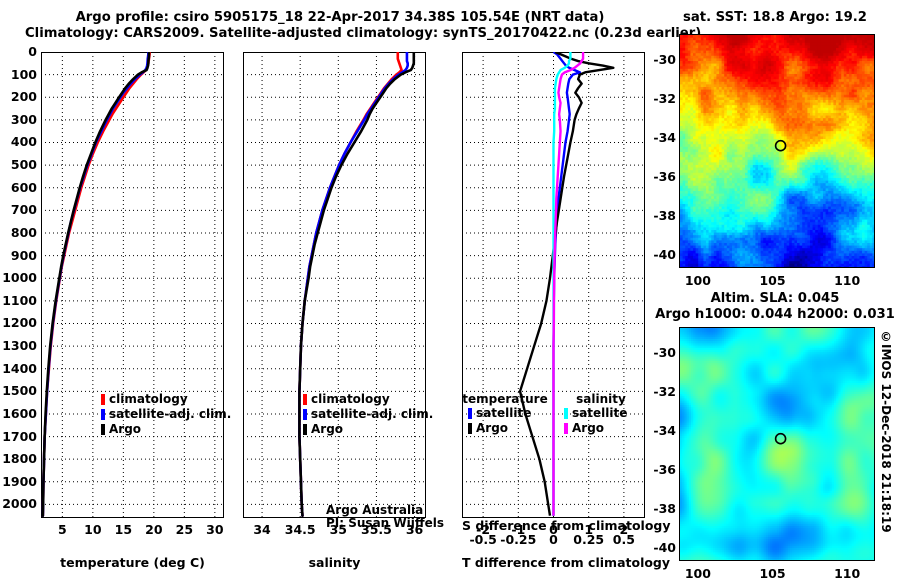 The image size is (900, 581). What do you see at coordinates (658, 547) in the screenshot?
I see `sla-lat-tick: -40` at bounding box center [658, 547].